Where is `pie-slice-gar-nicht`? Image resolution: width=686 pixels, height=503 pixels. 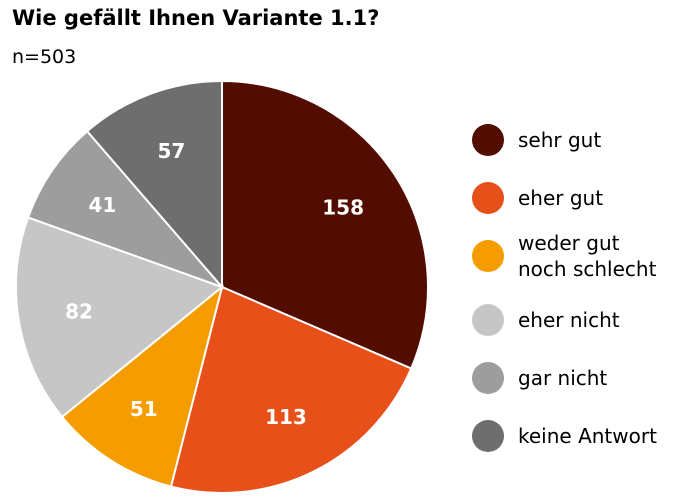
pie-slice-gar-nicht is located at coordinates (126, 209).